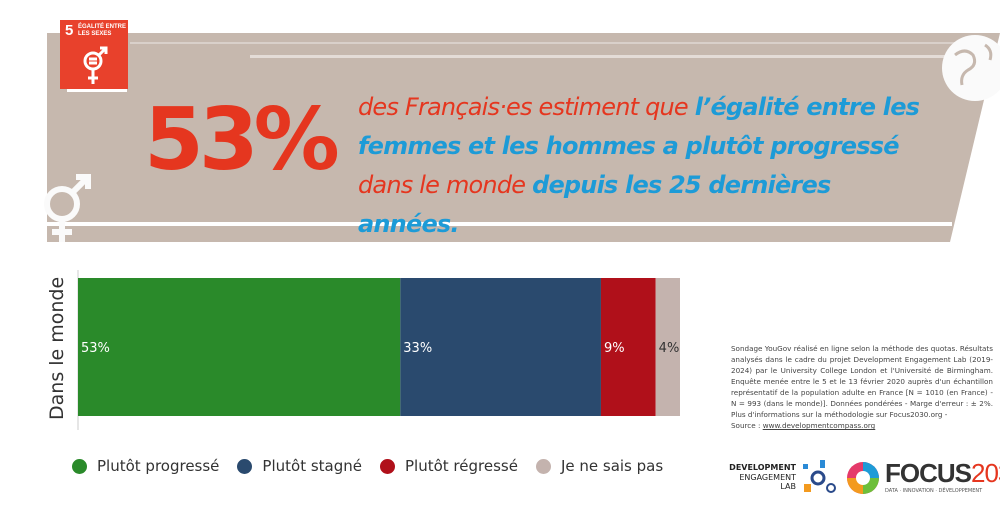 This screenshot has width=1000, height=506. What do you see at coordinates (158, 466) in the screenshot?
I see `legend-label: Plutôt progressé` at bounding box center [158, 466].